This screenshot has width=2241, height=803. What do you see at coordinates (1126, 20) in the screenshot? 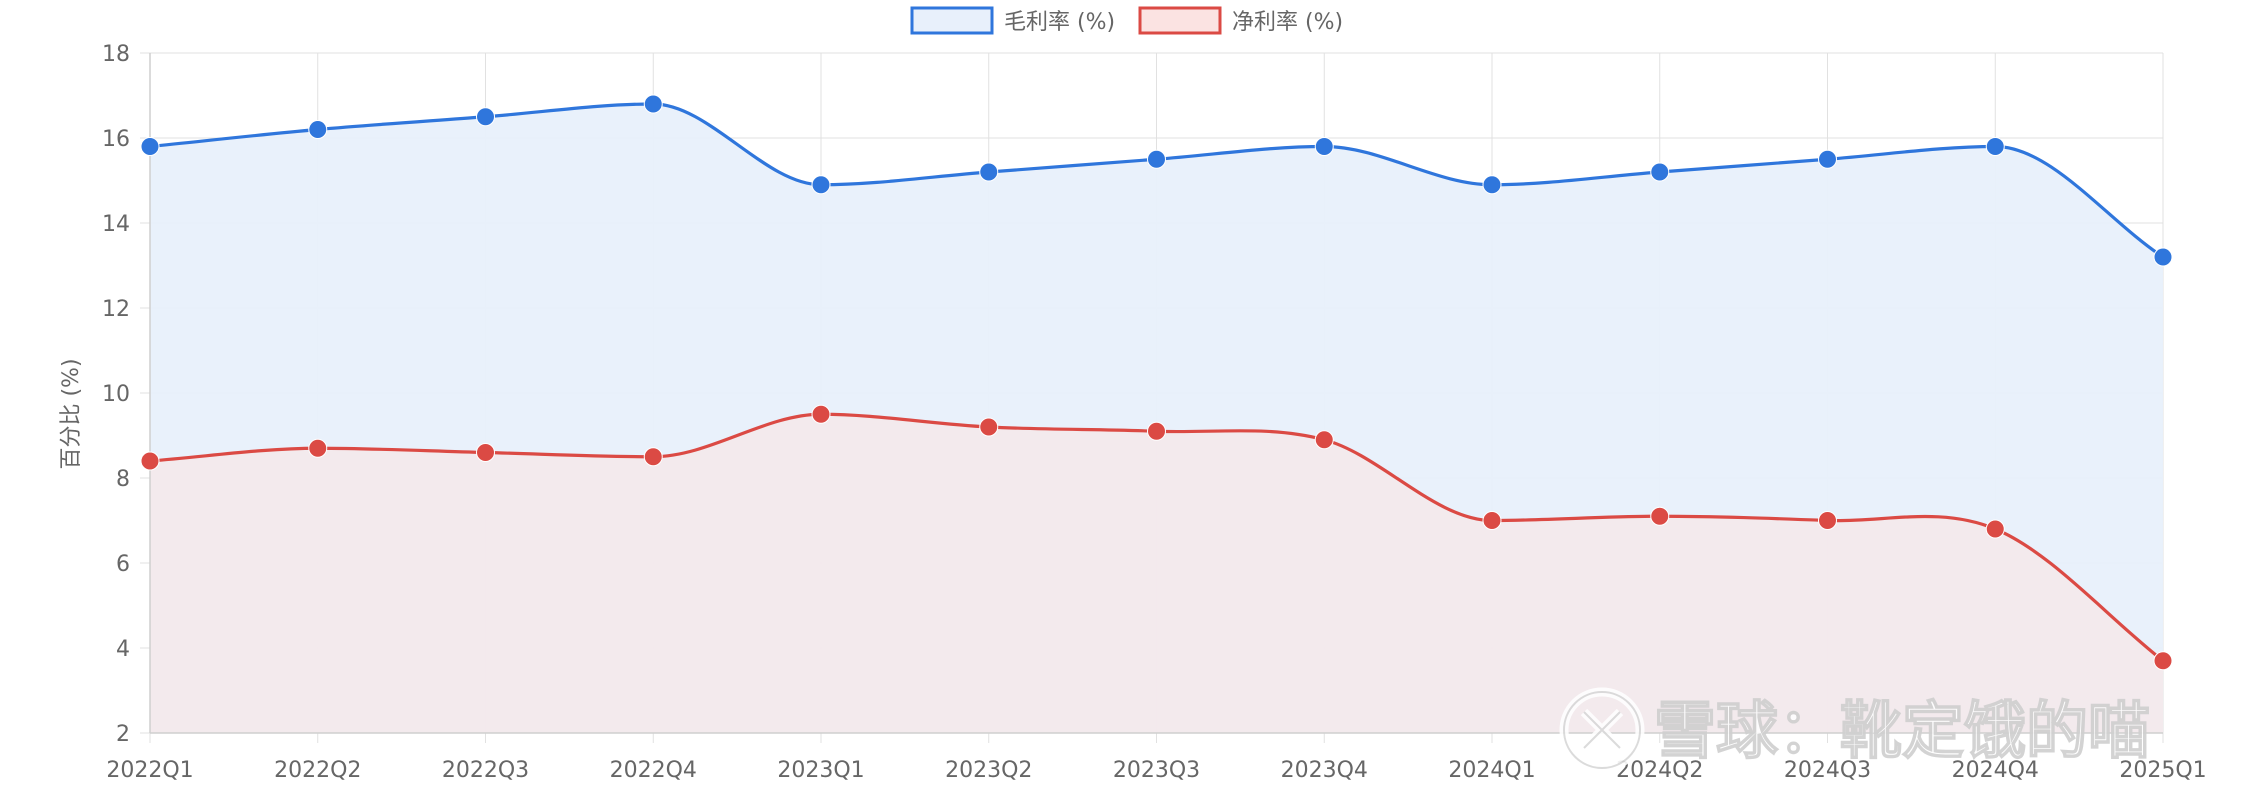
I see `legend: 毛利率 (%) 净利率 (%)` at bounding box center [1126, 20].